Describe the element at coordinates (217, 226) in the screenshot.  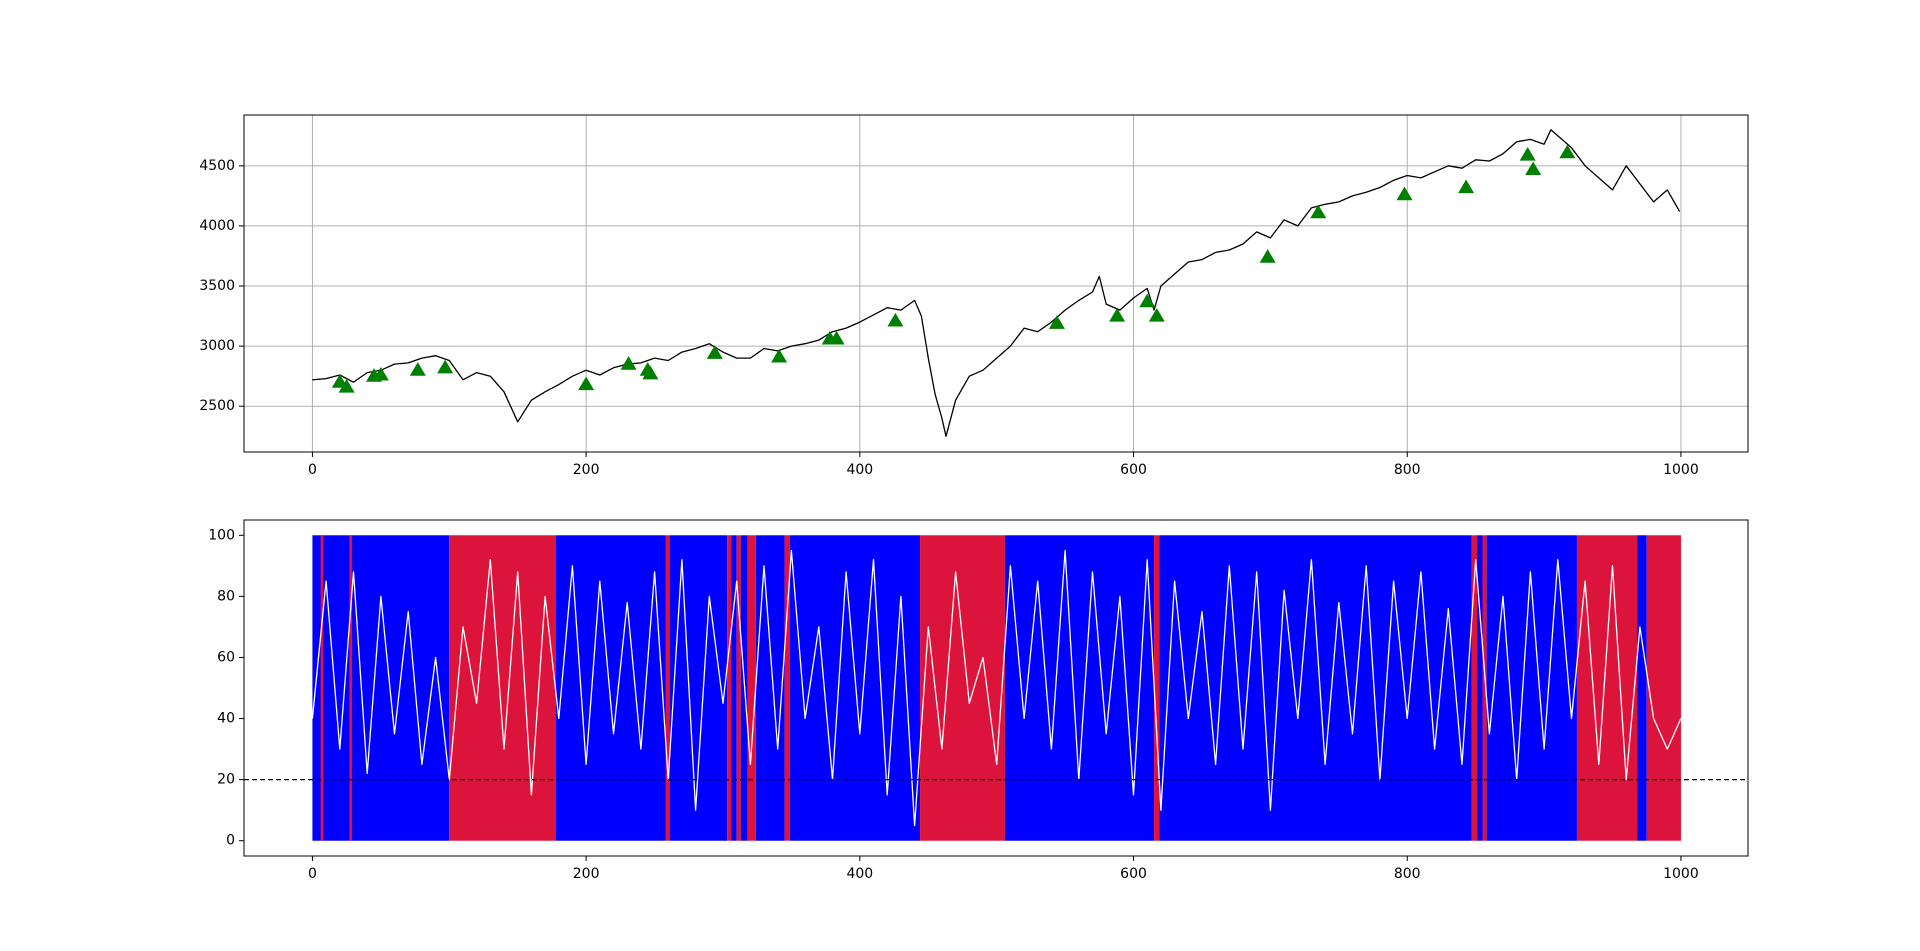
I see `y-tick-label: 4000` at that location.